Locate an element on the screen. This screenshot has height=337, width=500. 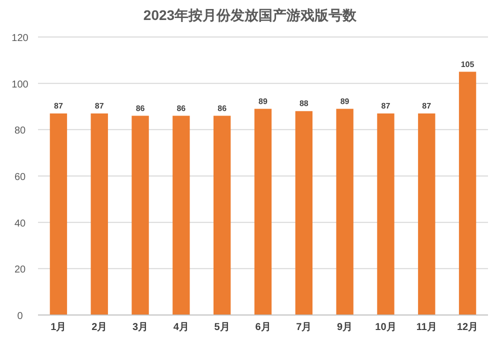
x-tick-label: 6月 is located at coordinates (263, 327).